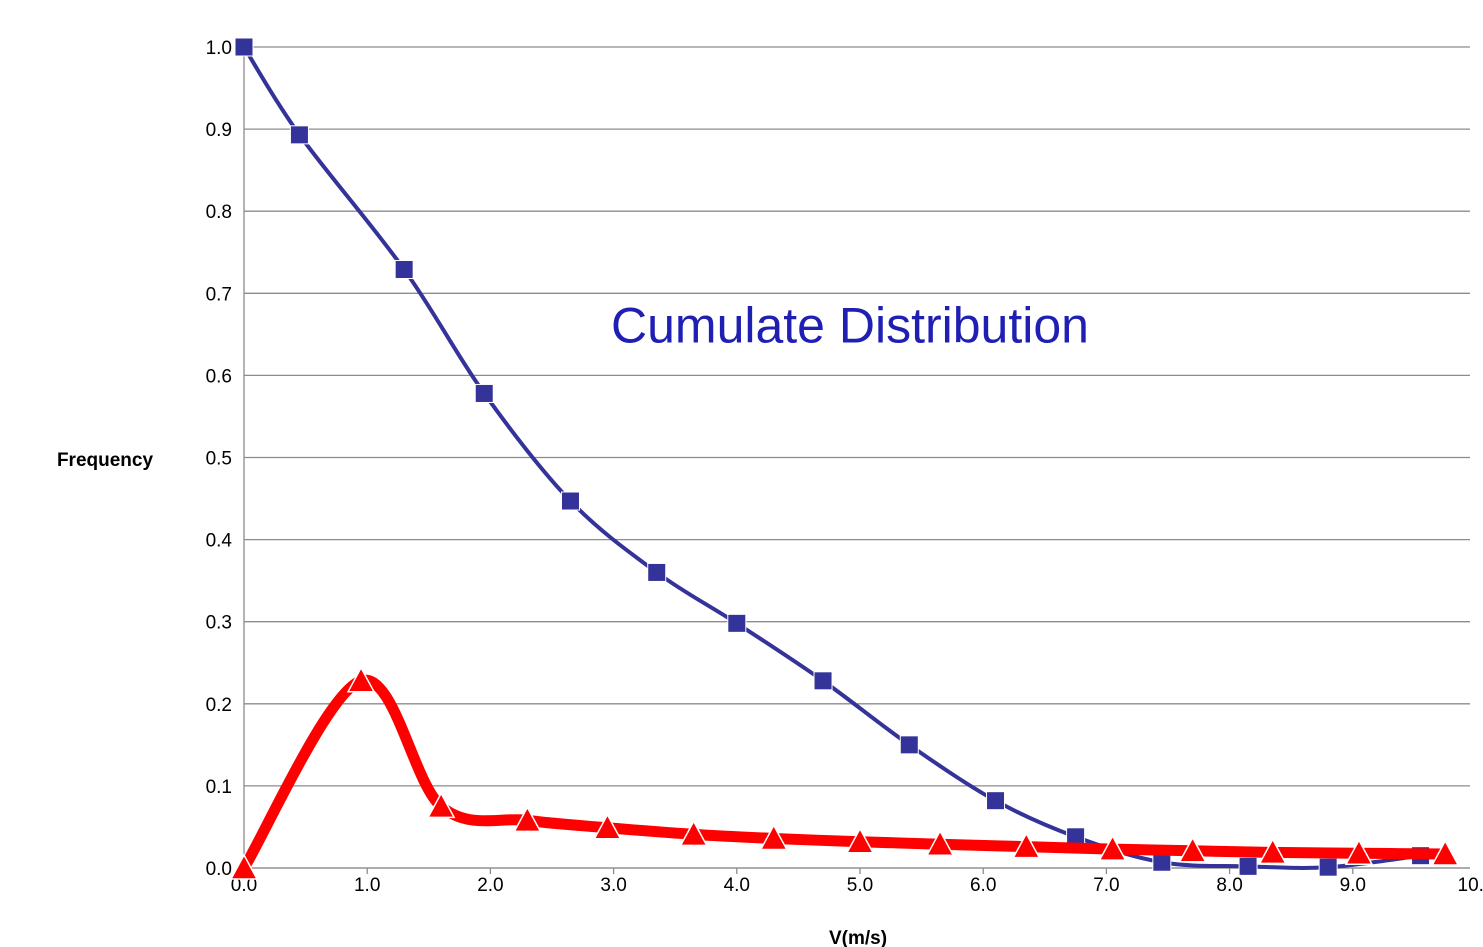  I want to click on x-tick-label: 6.0, so click(983, 885).